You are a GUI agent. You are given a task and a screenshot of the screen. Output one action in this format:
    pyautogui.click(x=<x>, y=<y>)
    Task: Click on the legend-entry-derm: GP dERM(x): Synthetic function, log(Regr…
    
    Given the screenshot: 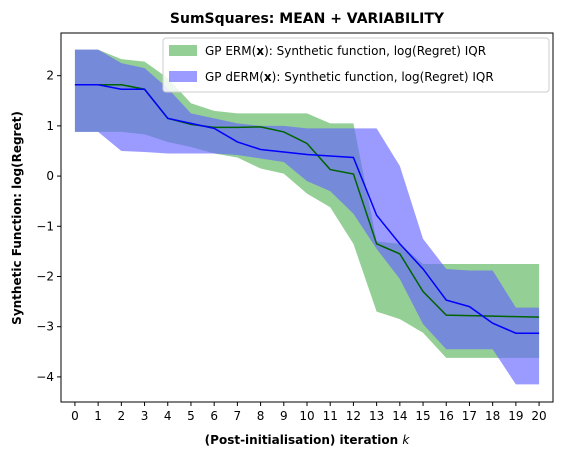 What is the action you would take?
    pyautogui.click(x=349, y=77)
    